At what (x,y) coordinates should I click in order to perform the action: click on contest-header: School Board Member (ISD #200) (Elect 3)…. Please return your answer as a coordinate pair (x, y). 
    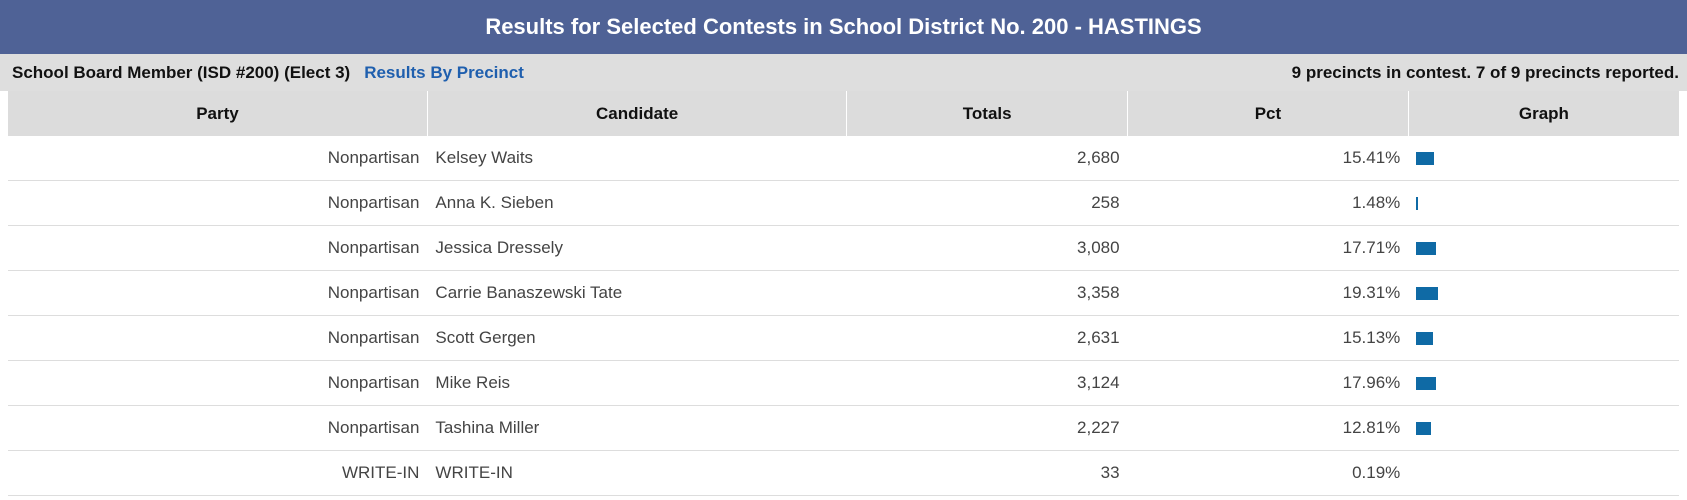
    Looking at the image, I should click on (843, 72).